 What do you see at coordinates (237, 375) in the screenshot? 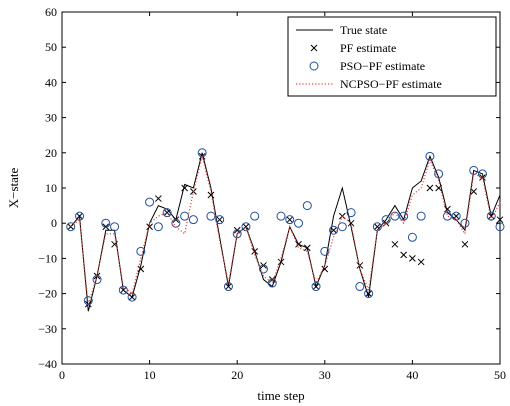
I see `x-tick-label: 20` at bounding box center [237, 375].